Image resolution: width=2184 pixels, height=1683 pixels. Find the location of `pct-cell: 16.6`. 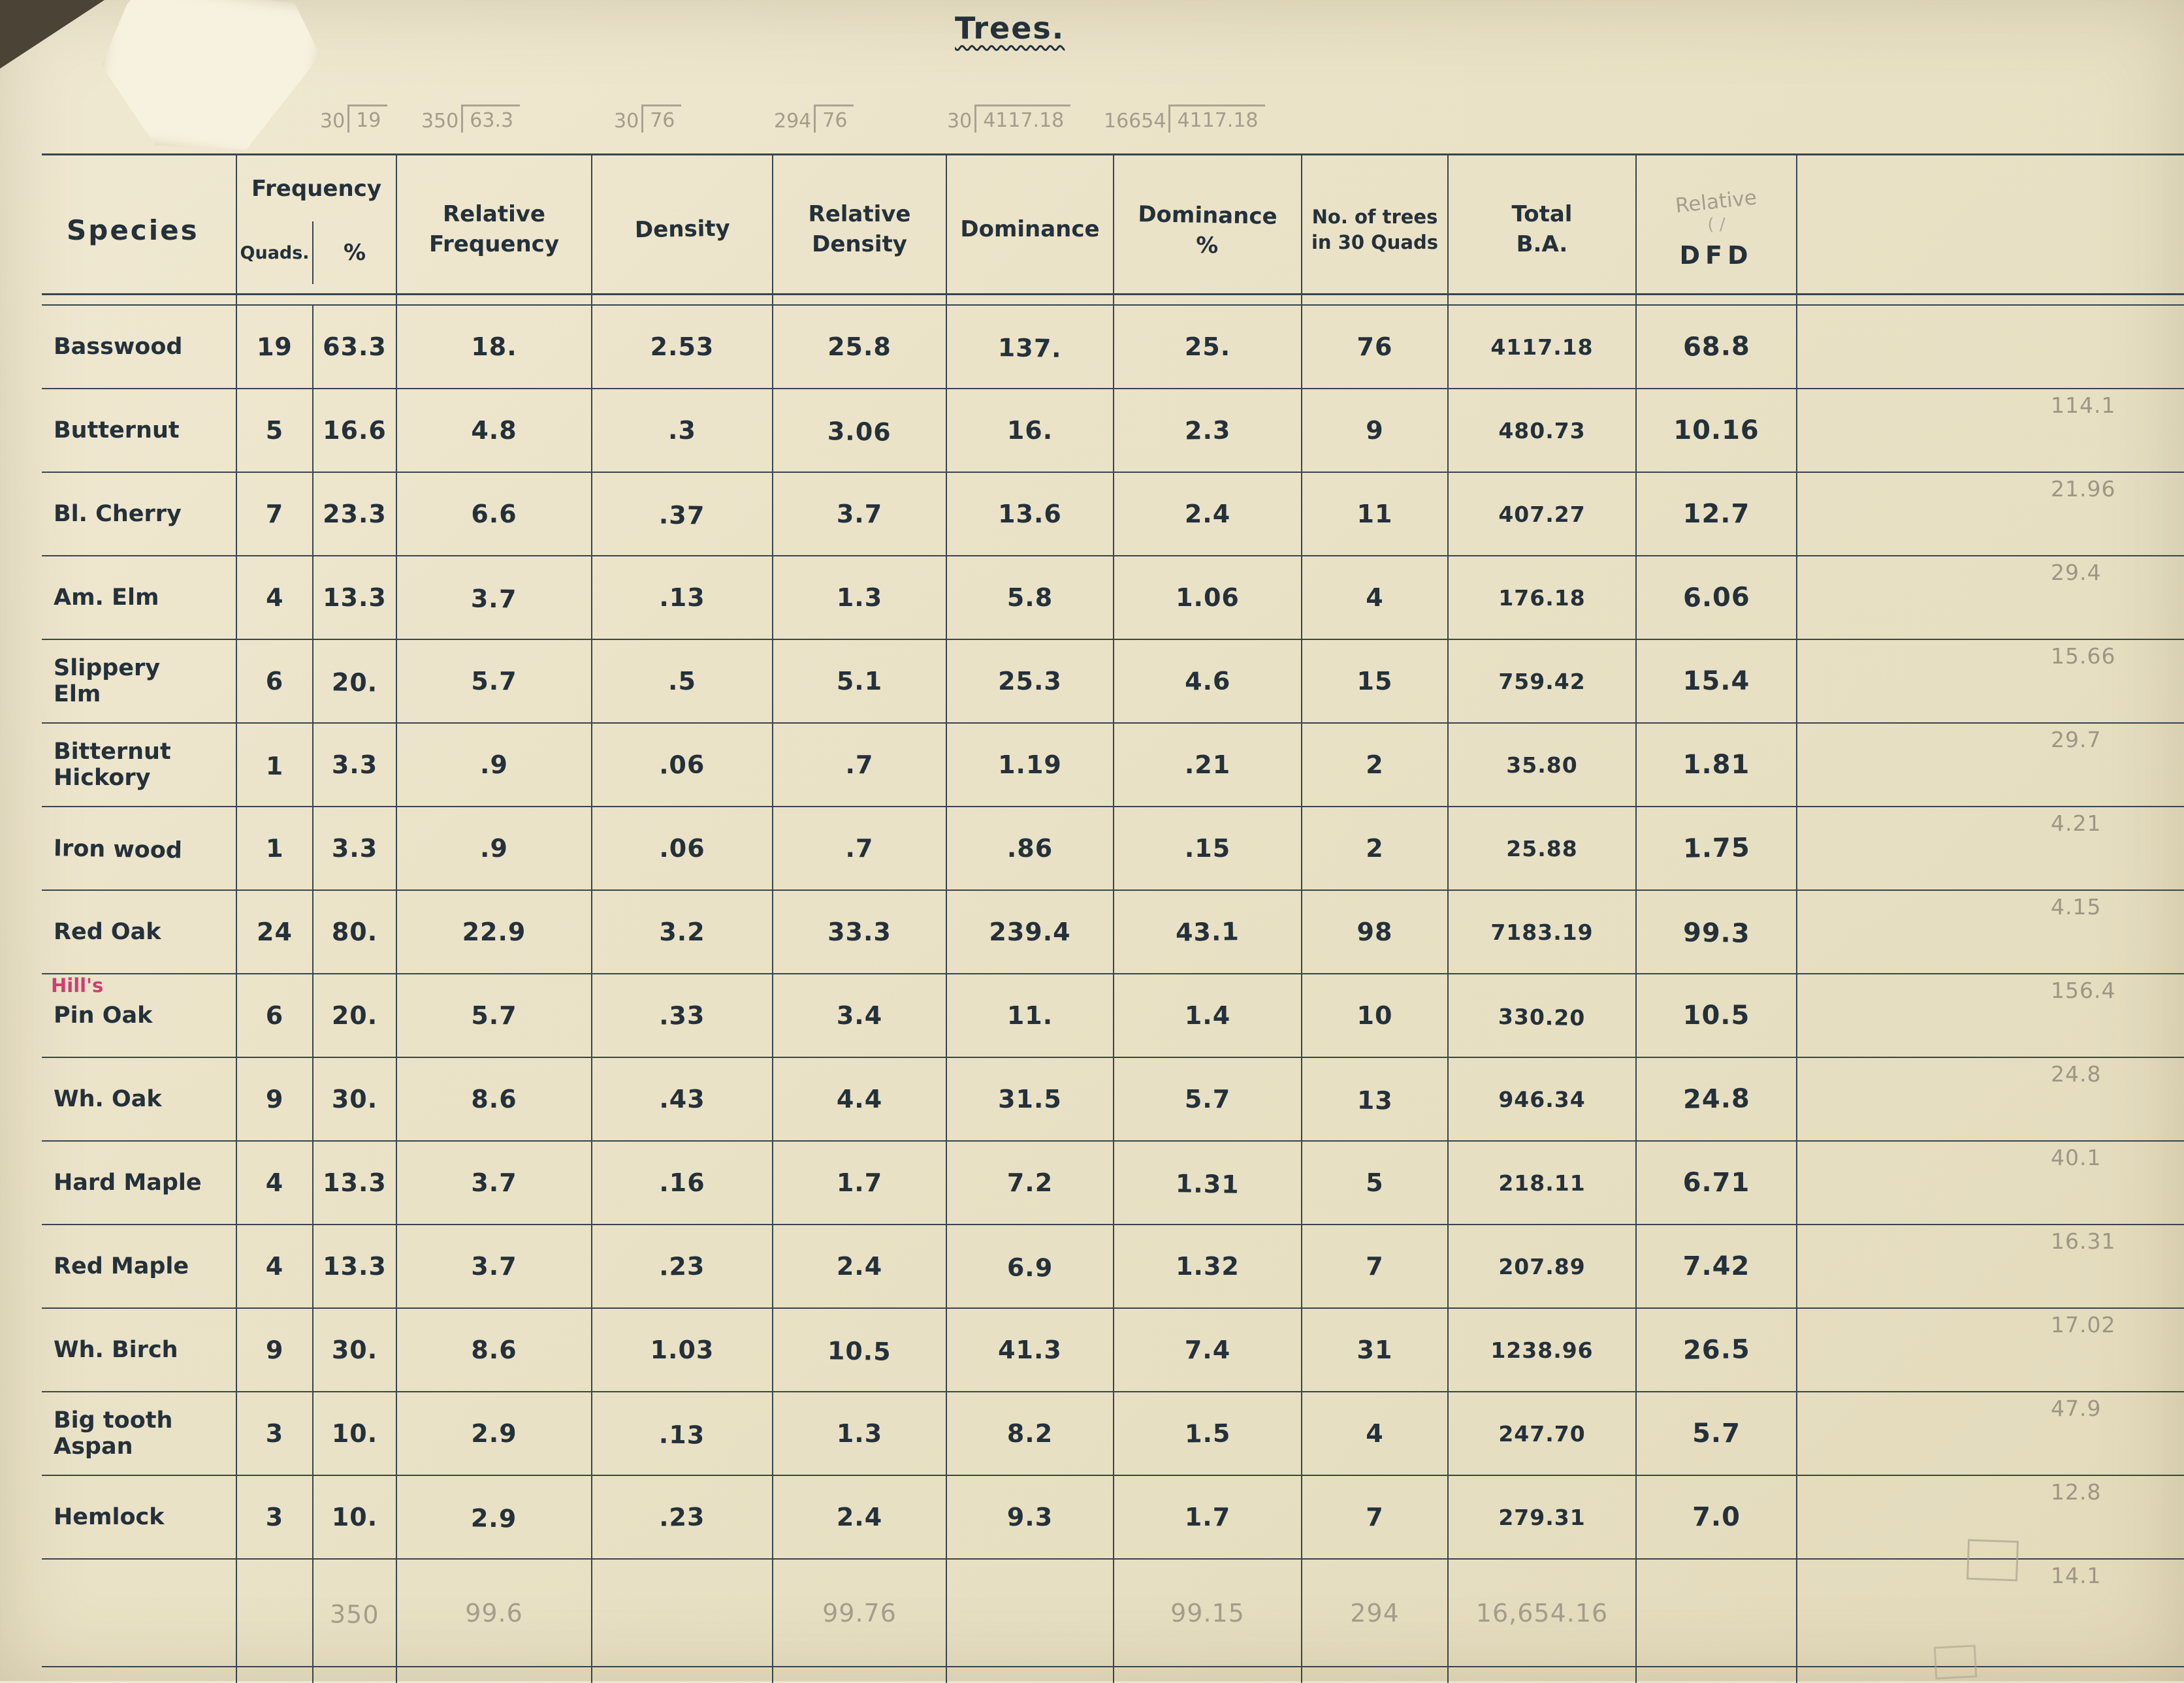

pct-cell: 16.6 is located at coordinates (355, 431).